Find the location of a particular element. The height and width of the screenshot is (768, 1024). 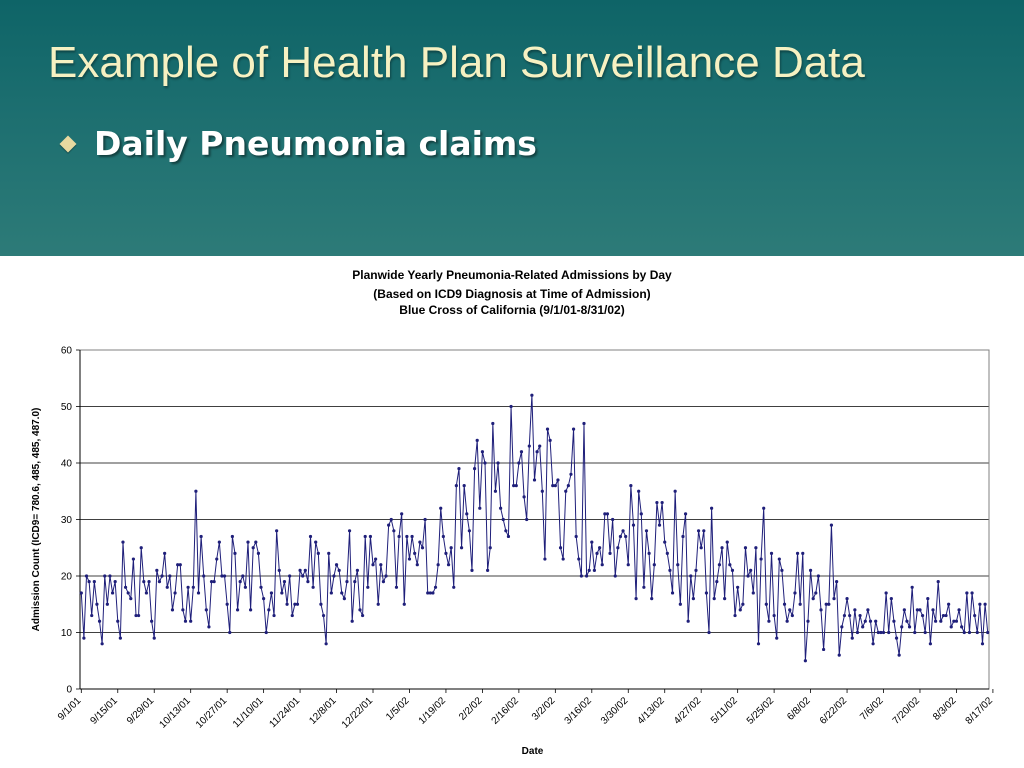

slide-title: Example of Health Plan Surveillance Data is located at coordinates (456, 62).